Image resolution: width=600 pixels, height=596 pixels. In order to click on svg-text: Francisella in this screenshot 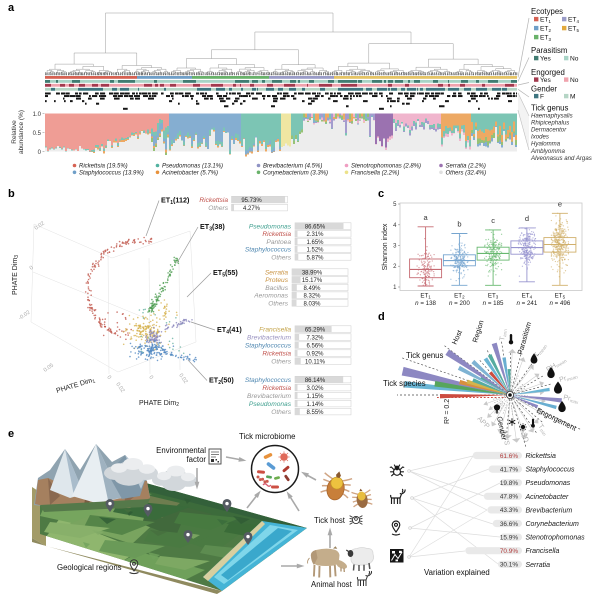, I will do `click(543, 551)`.